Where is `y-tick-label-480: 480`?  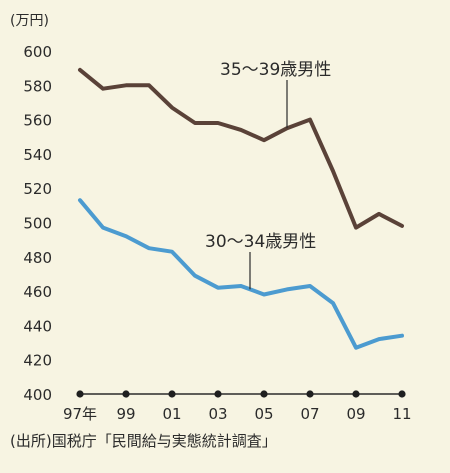 y-tick-label-480: 480 is located at coordinates (37, 258).